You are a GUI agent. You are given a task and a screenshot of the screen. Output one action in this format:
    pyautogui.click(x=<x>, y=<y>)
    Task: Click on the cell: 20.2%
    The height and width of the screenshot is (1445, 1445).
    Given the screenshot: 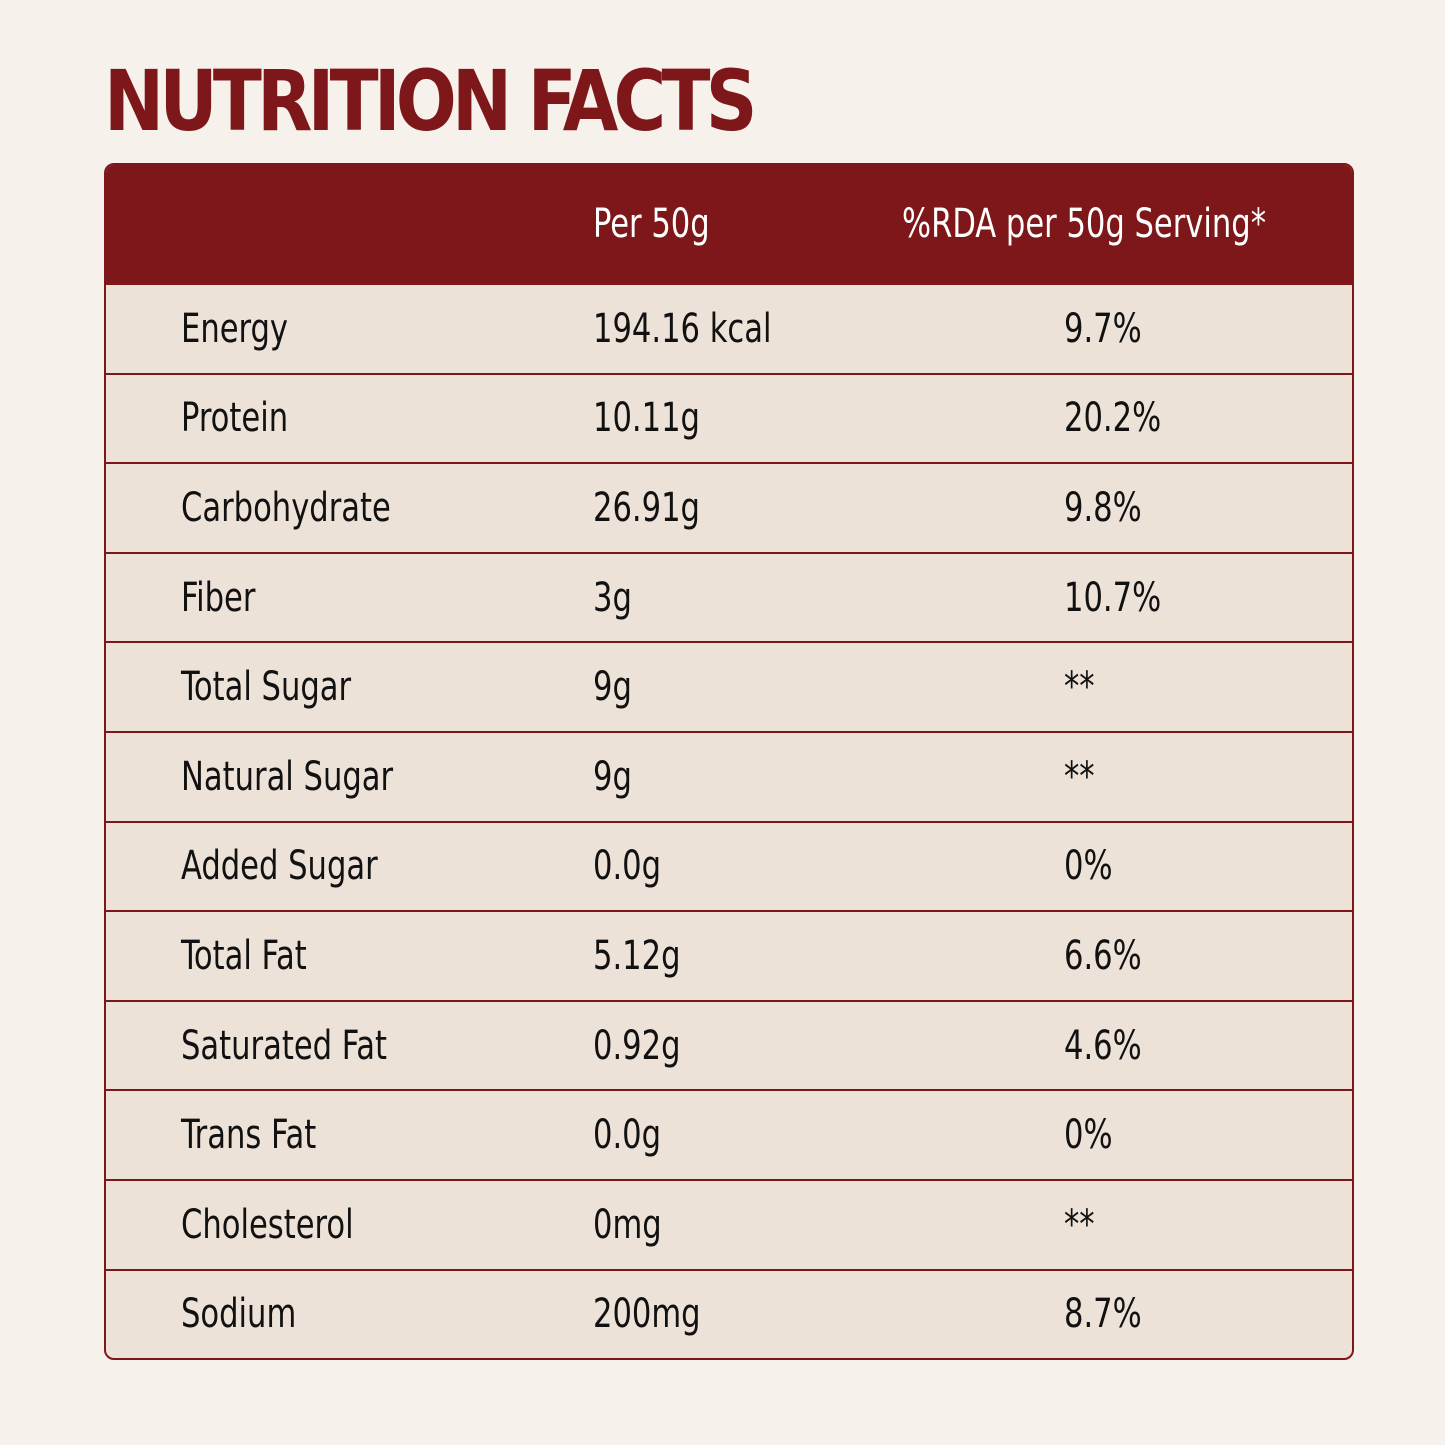 What is the action you would take?
    pyautogui.click(x=1113, y=418)
    